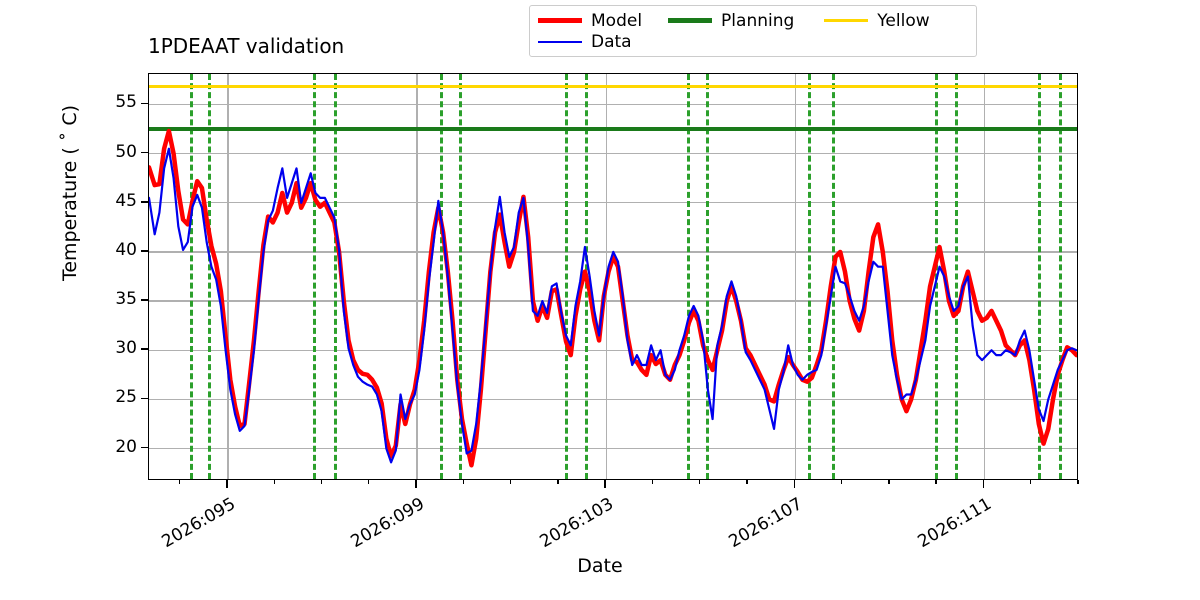 This screenshot has width=1200, height=600. Describe the element at coordinates (126, 397) in the screenshot. I see `y-tick-label-25: 25` at that location.